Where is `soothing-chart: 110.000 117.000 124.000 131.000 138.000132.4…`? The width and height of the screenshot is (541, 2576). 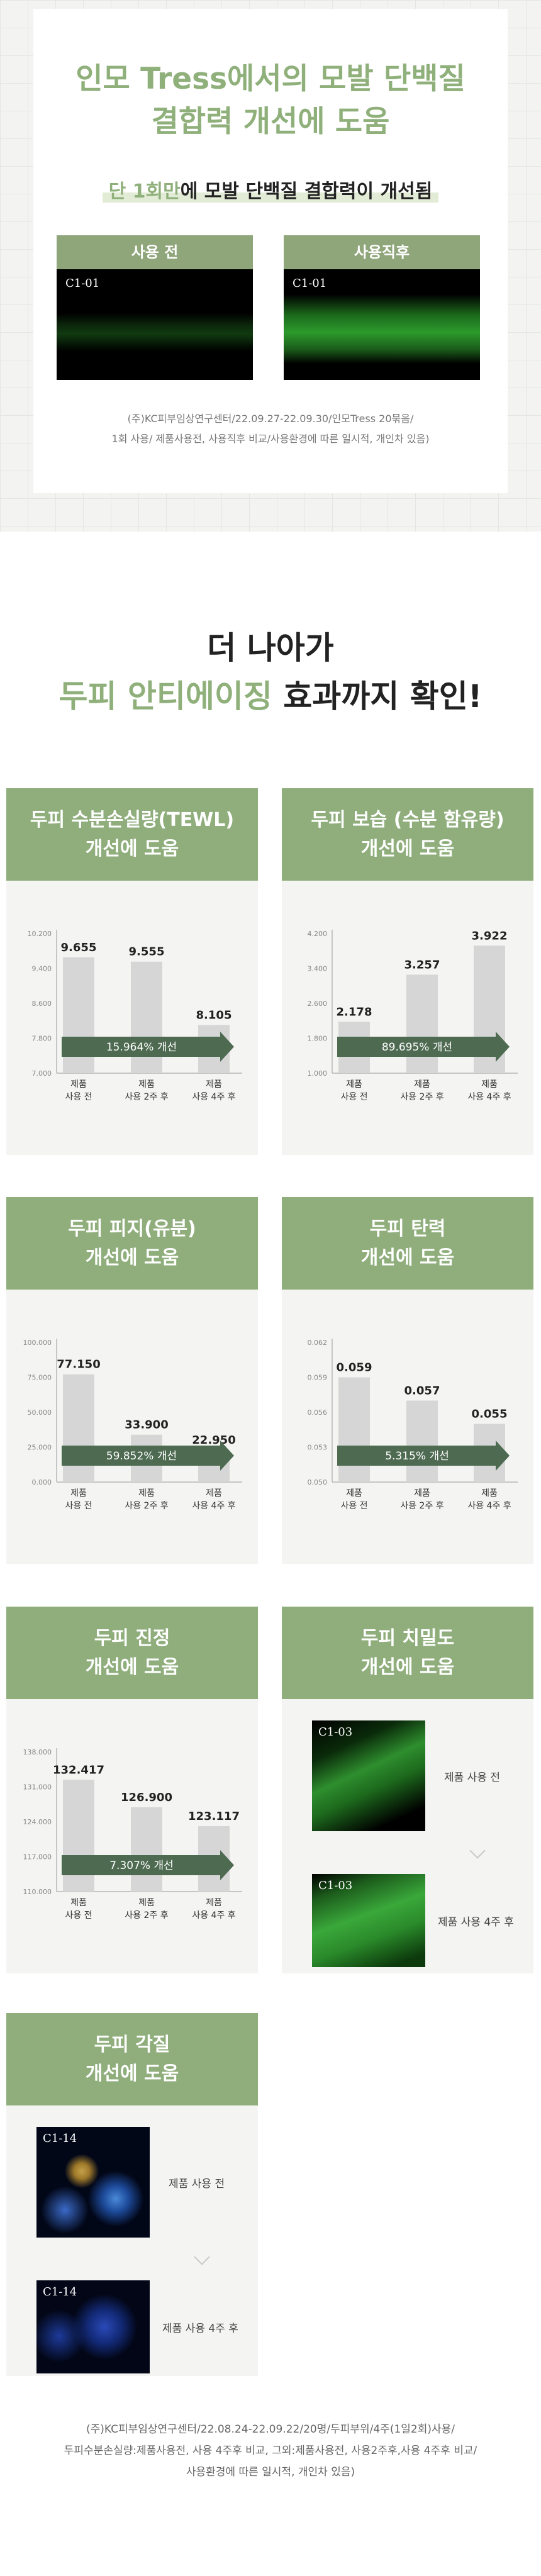
soothing-chart: 110.000 117.000 124.000 131.000 138.000132.4… is located at coordinates (132, 1834).